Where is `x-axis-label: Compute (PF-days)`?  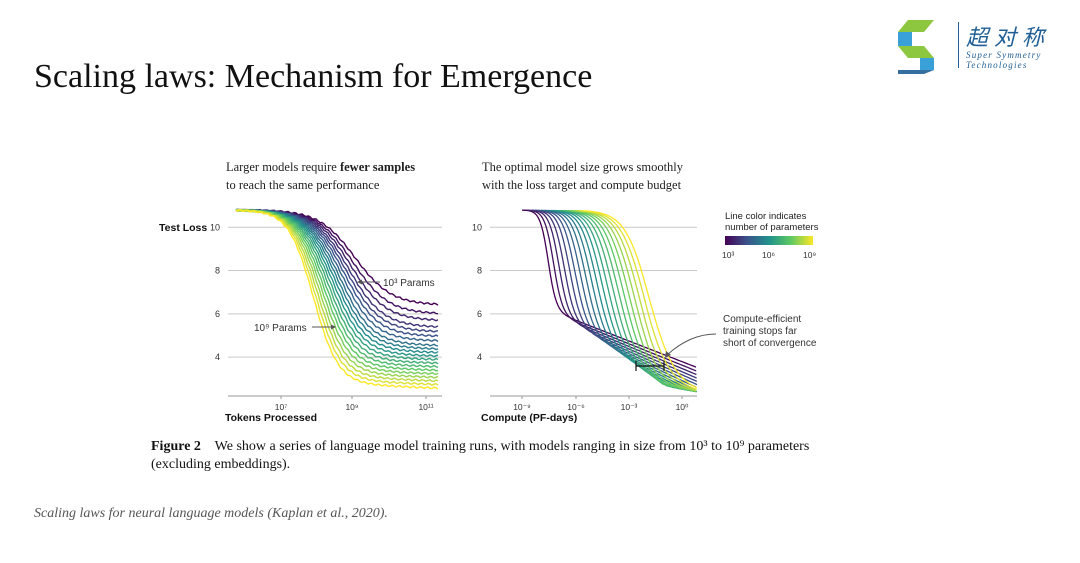
x-axis-label: Compute (PF-days) is located at coordinates (529, 418).